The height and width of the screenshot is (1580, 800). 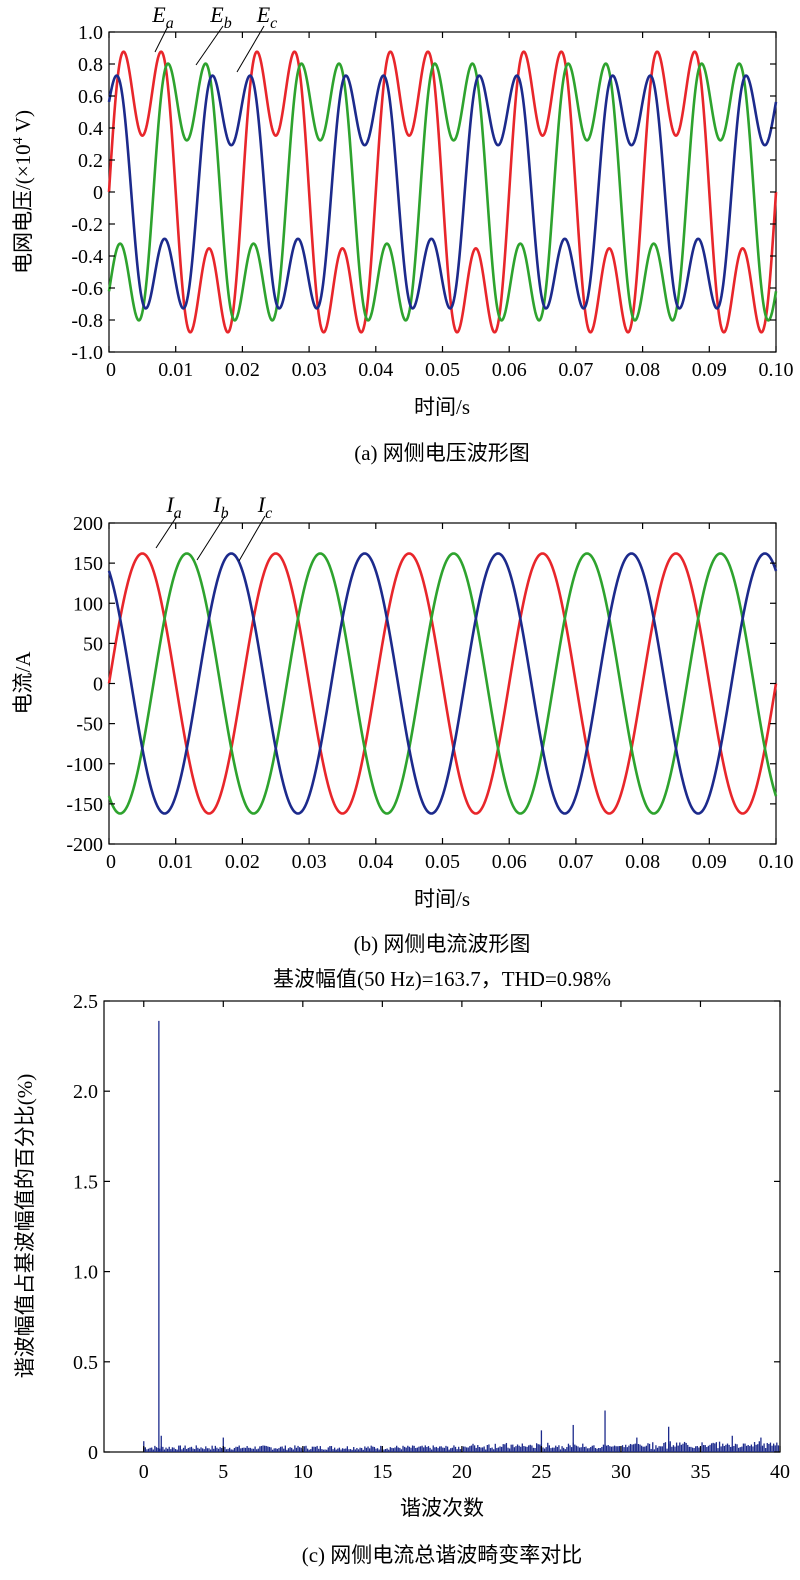 What do you see at coordinates (442, 1555) in the screenshot?
I see `panel-c-caption: (c) 网侧电流总谐波畸变率对比` at bounding box center [442, 1555].